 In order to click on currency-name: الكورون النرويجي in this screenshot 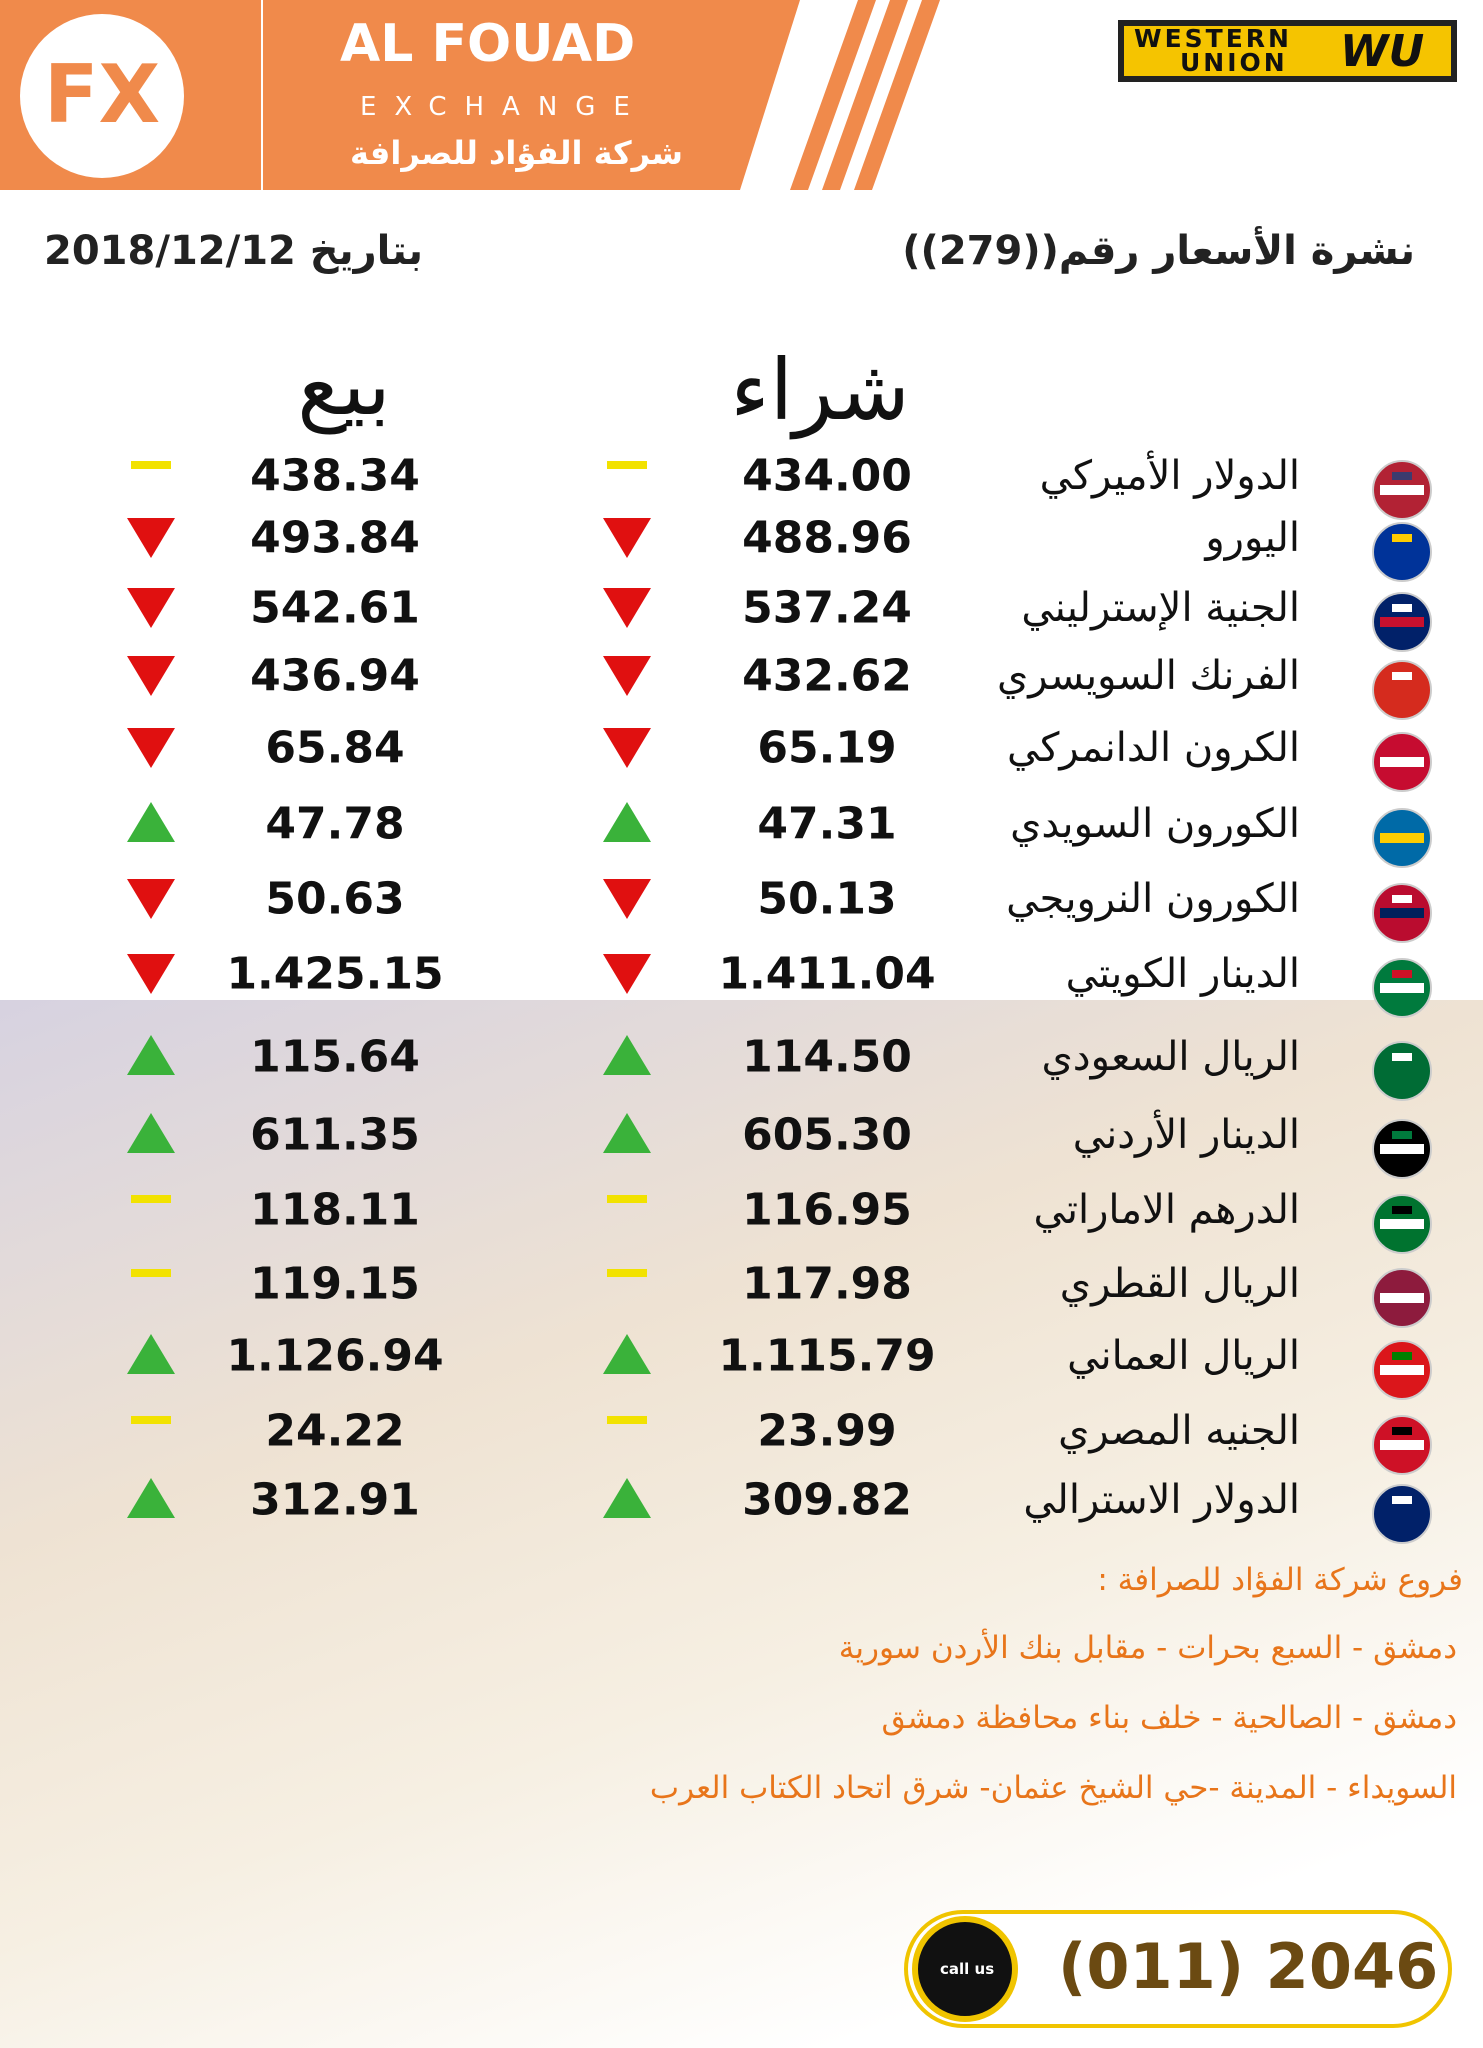, I will do `click(1153, 899)`.